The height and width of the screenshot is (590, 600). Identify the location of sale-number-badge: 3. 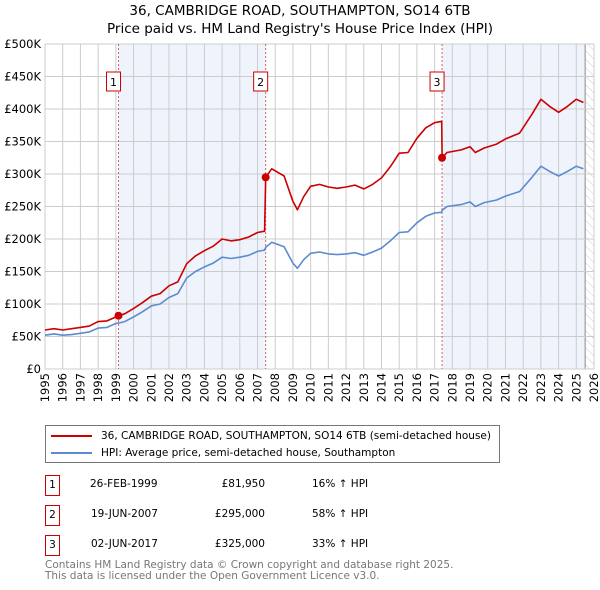
(52, 545).